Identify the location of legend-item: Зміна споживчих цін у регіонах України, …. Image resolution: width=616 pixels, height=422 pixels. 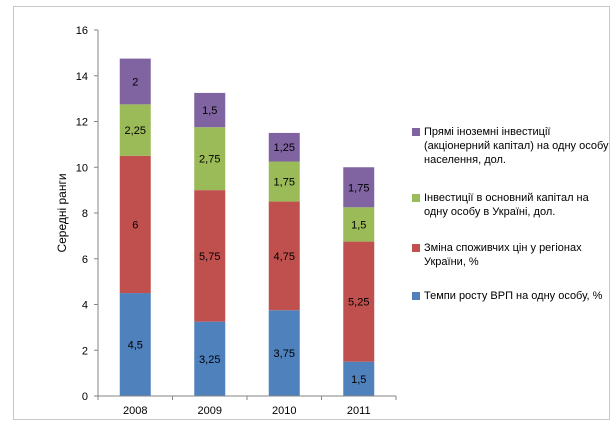
(512, 262).